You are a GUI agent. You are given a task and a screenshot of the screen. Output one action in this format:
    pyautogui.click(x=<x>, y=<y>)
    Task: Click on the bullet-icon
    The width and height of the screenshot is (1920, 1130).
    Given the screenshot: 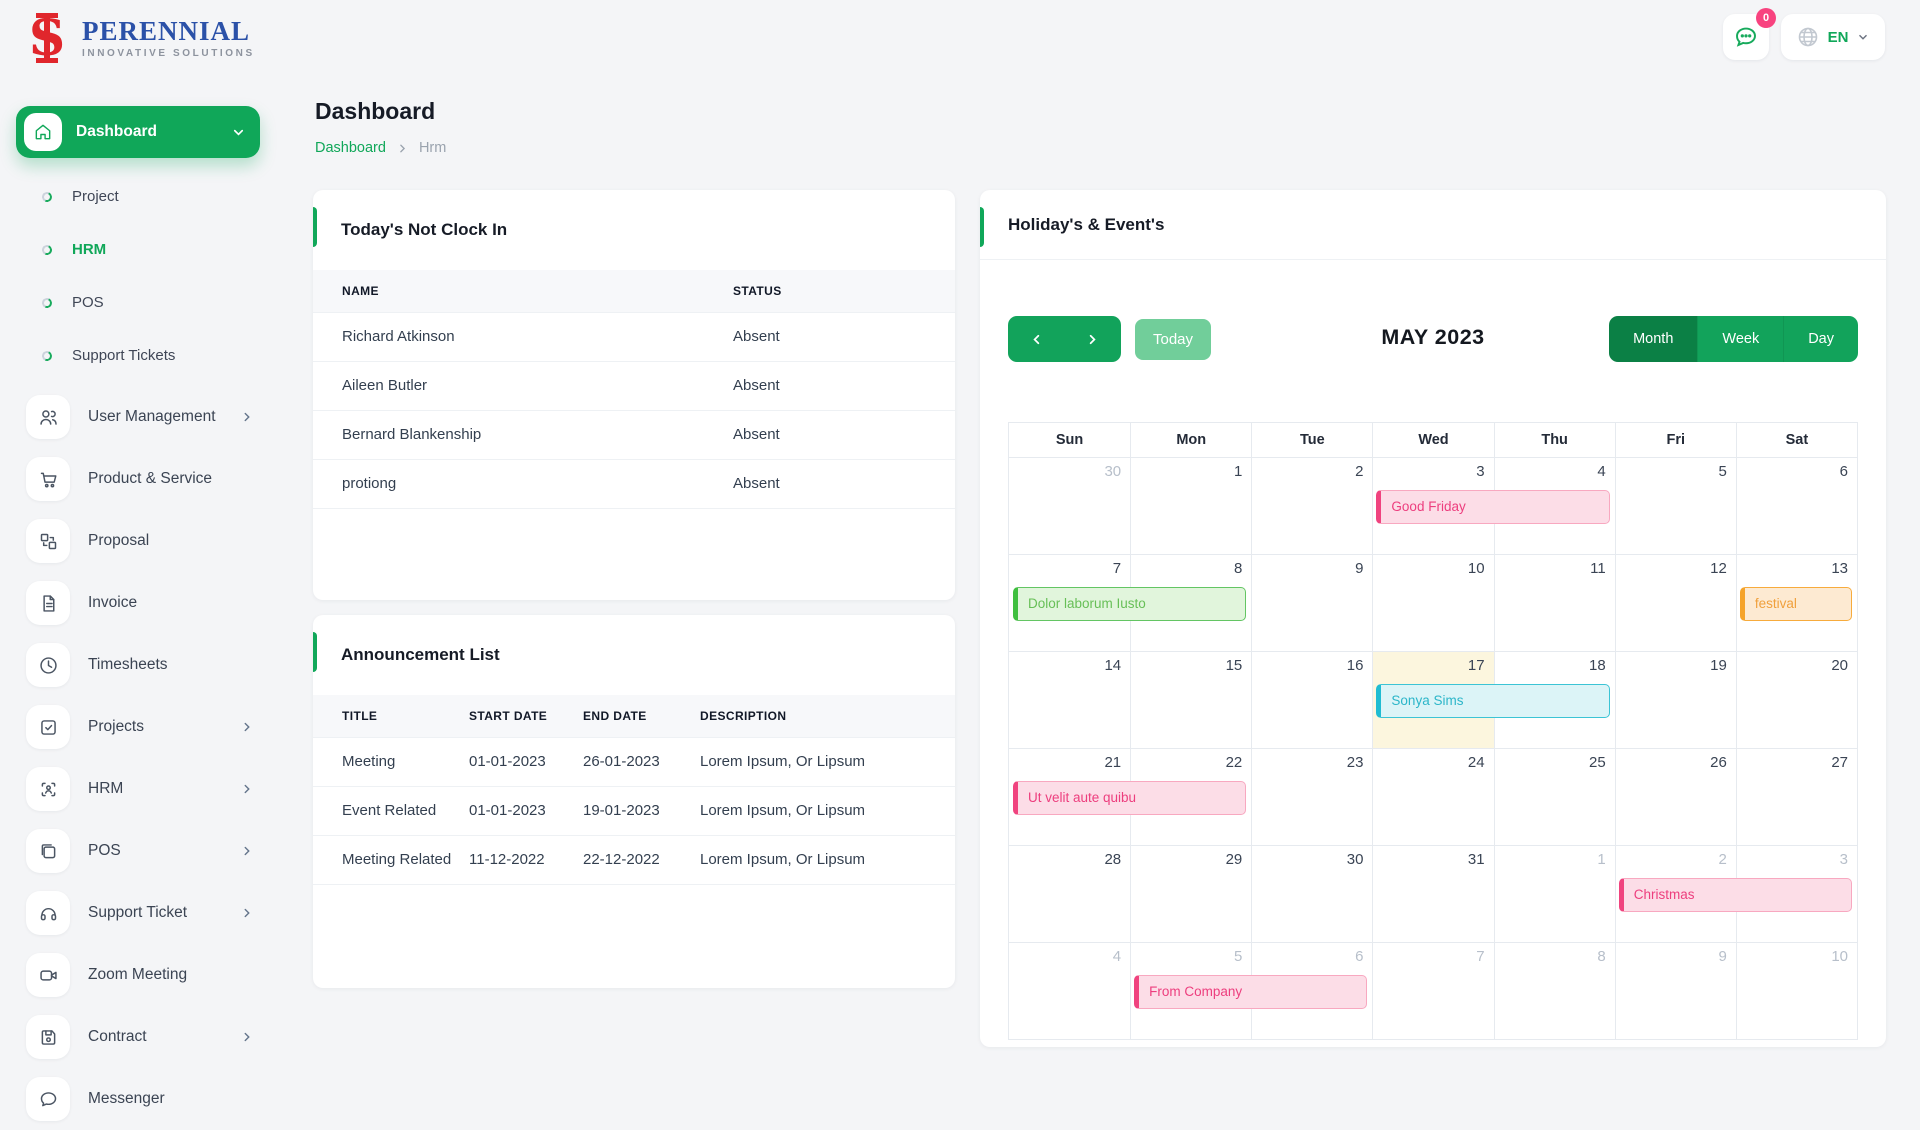 What is the action you would take?
    pyautogui.click(x=47, y=302)
    